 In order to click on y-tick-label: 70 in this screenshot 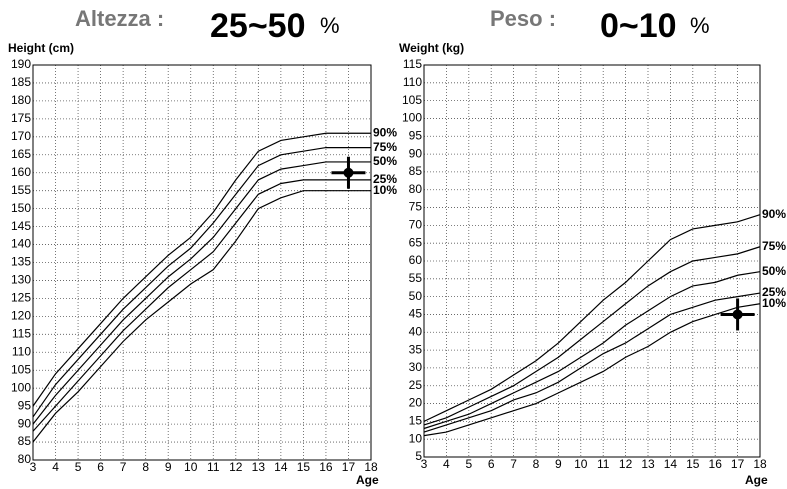, I will do `click(416, 225)`.